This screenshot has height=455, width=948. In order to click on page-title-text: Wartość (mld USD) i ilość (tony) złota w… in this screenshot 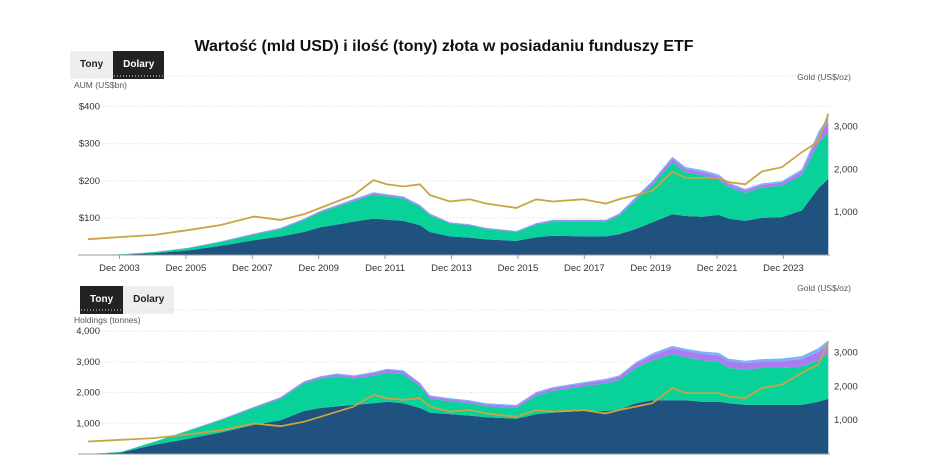, I will do `click(444, 46)`.